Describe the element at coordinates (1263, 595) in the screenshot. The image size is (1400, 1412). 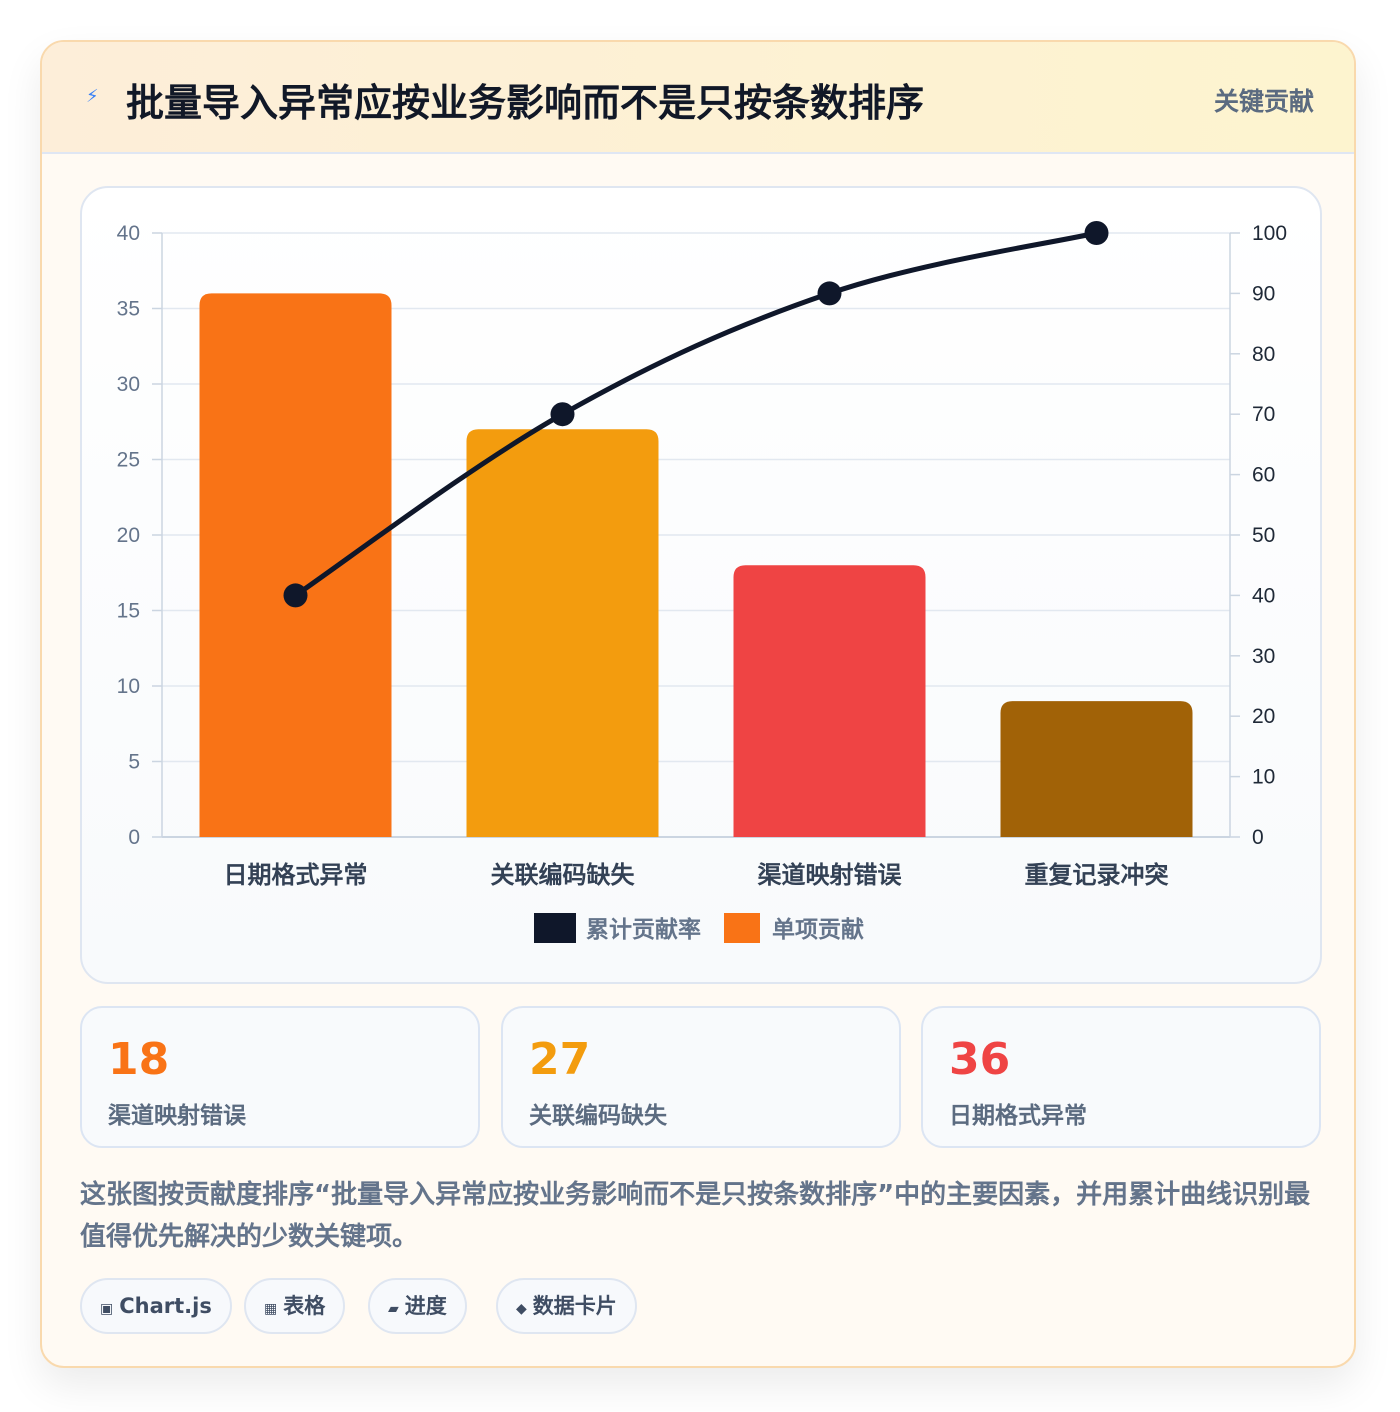
I see `y-right-tick-label: 40` at that location.